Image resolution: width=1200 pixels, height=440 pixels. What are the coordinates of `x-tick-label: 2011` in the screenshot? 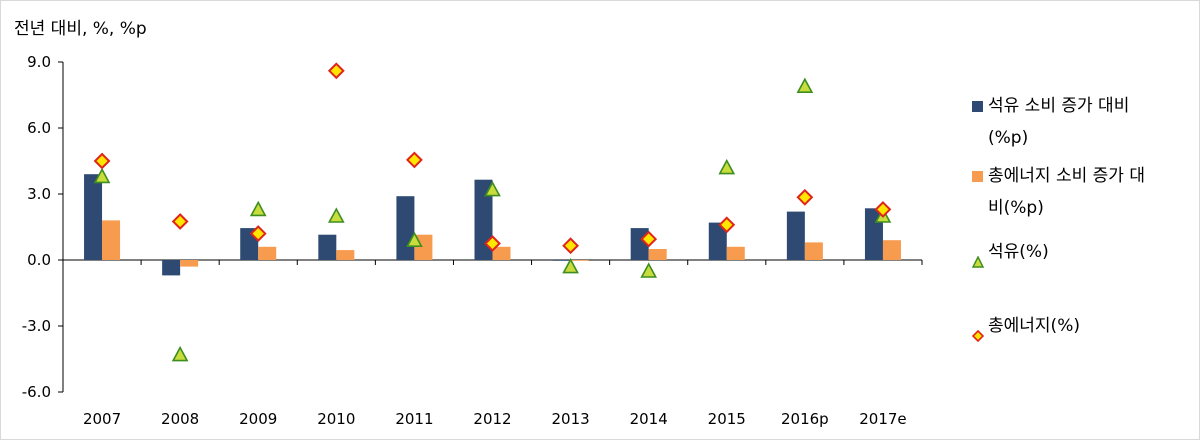 It's located at (414, 419).